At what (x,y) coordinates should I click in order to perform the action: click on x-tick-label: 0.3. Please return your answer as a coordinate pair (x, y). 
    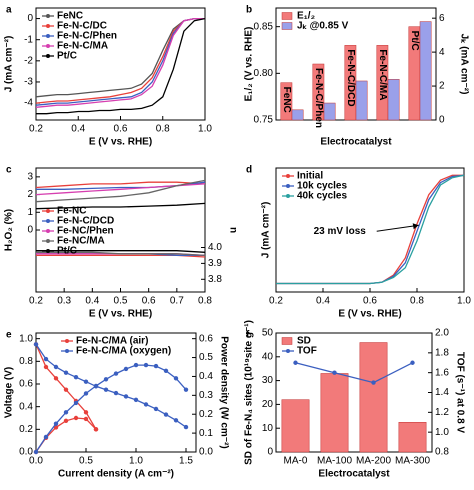
    Looking at the image, I should click on (64, 301).